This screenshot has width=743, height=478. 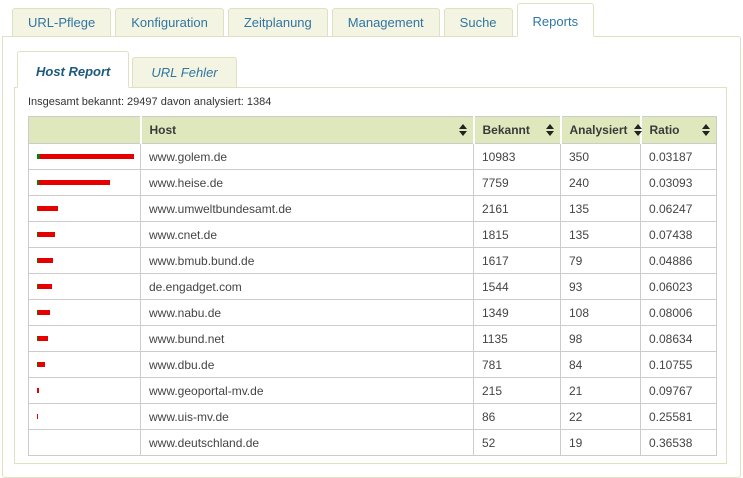 What do you see at coordinates (600, 156) in the screenshot?
I see `cell-analysiert: 350` at bounding box center [600, 156].